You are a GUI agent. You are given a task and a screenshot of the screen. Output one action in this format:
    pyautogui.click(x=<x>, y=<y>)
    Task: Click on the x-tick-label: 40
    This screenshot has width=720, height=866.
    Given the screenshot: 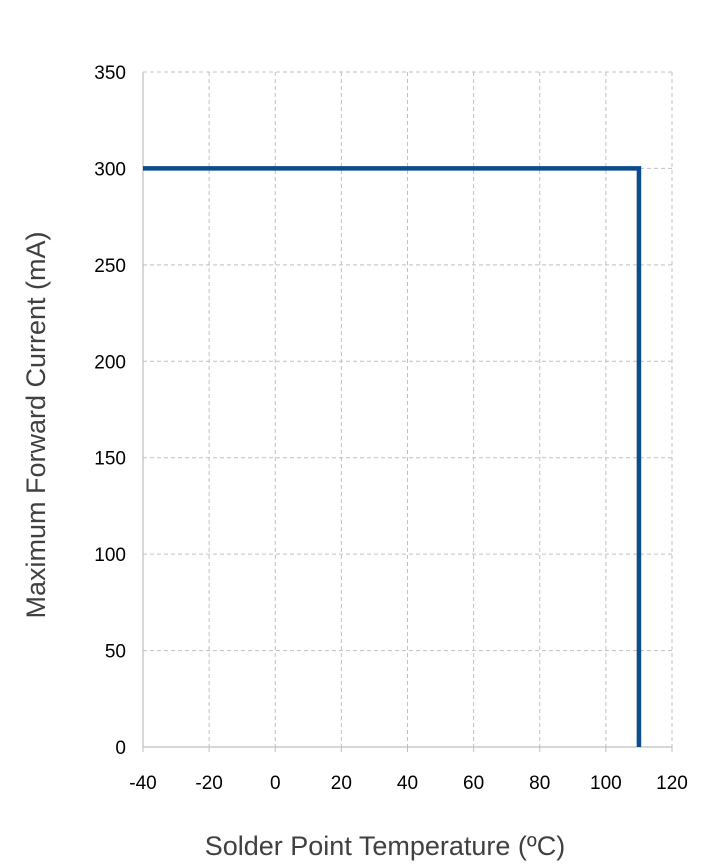 What is the action you would take?
    pyautogui.click(x=407, y=783)
    